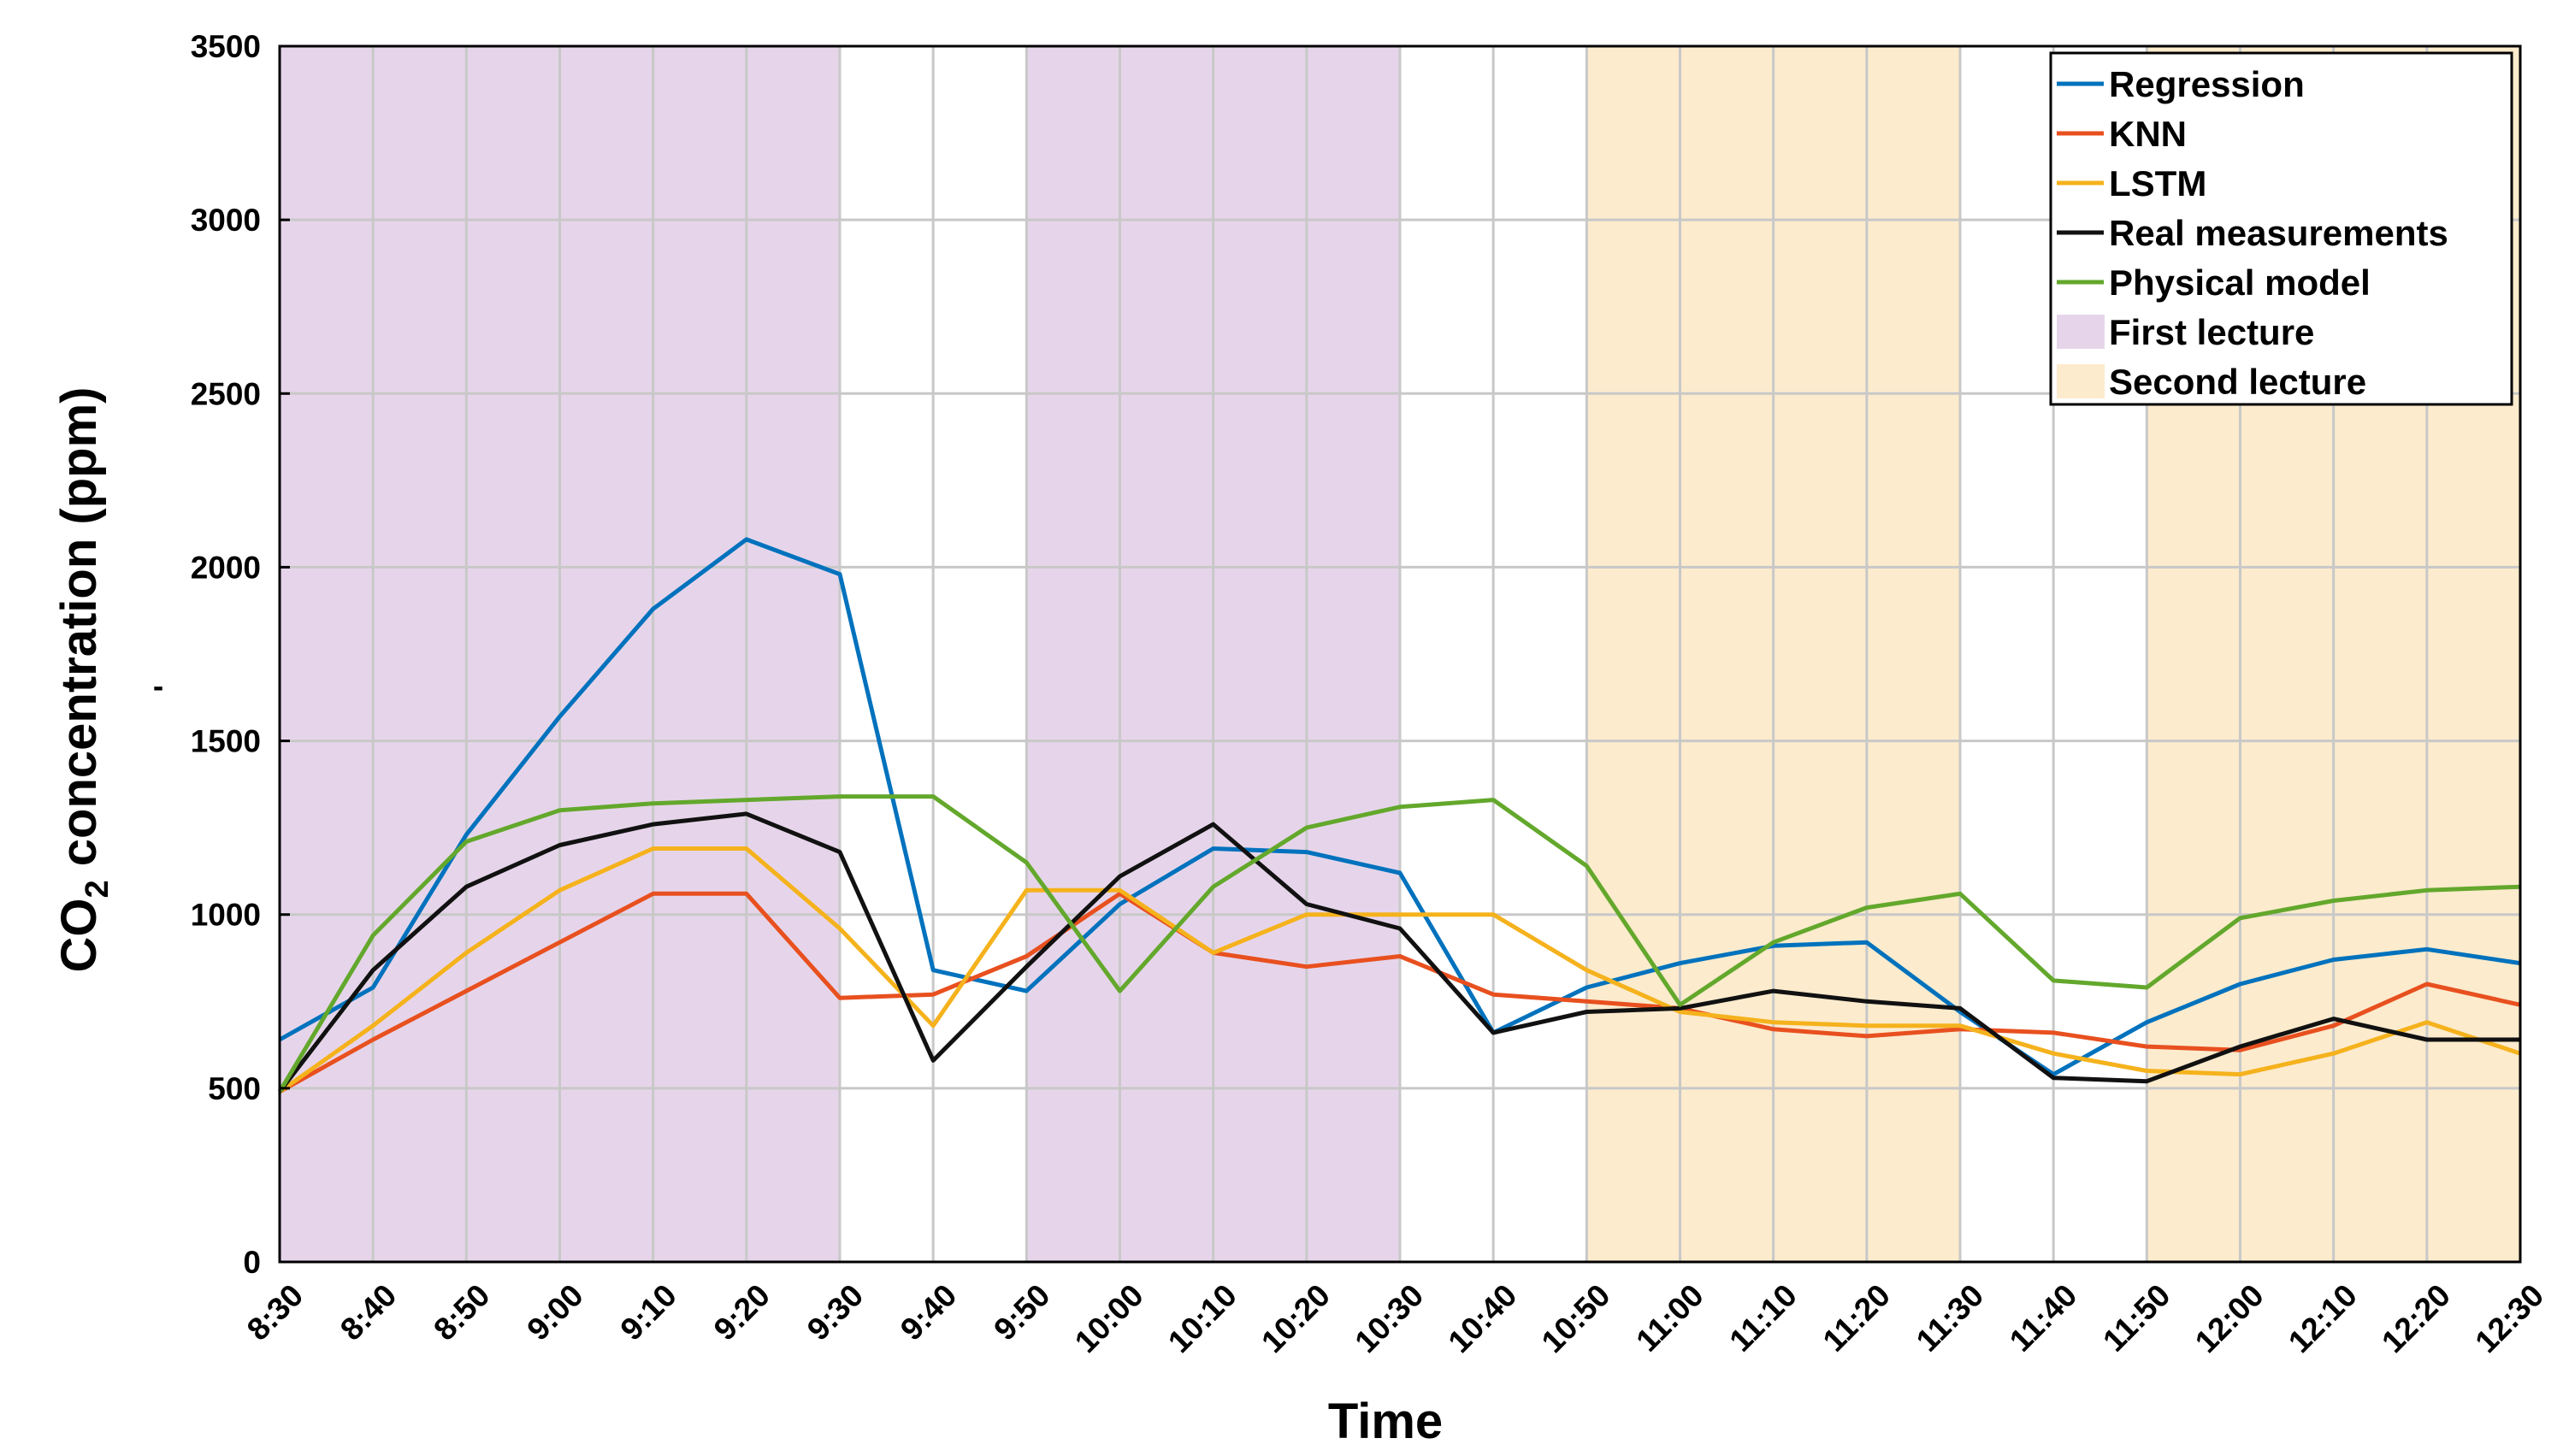 Image resolution: width=2563 pixels, height=1456 pixels. I want to click on legend-label-5: First lecture, so click(2212, 332).